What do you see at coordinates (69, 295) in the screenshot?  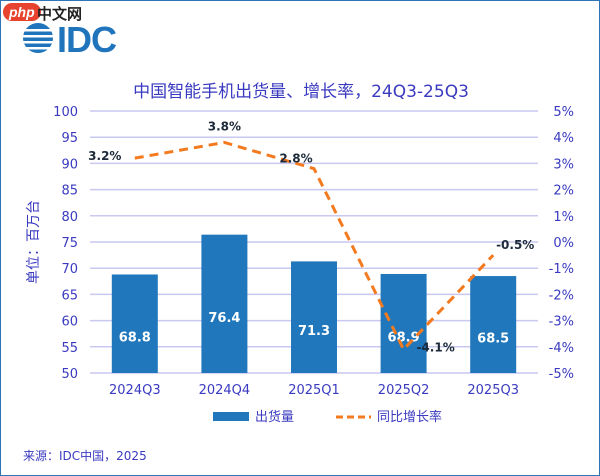 I see `y-tick-label: 65` at bounding box center [69, 295].